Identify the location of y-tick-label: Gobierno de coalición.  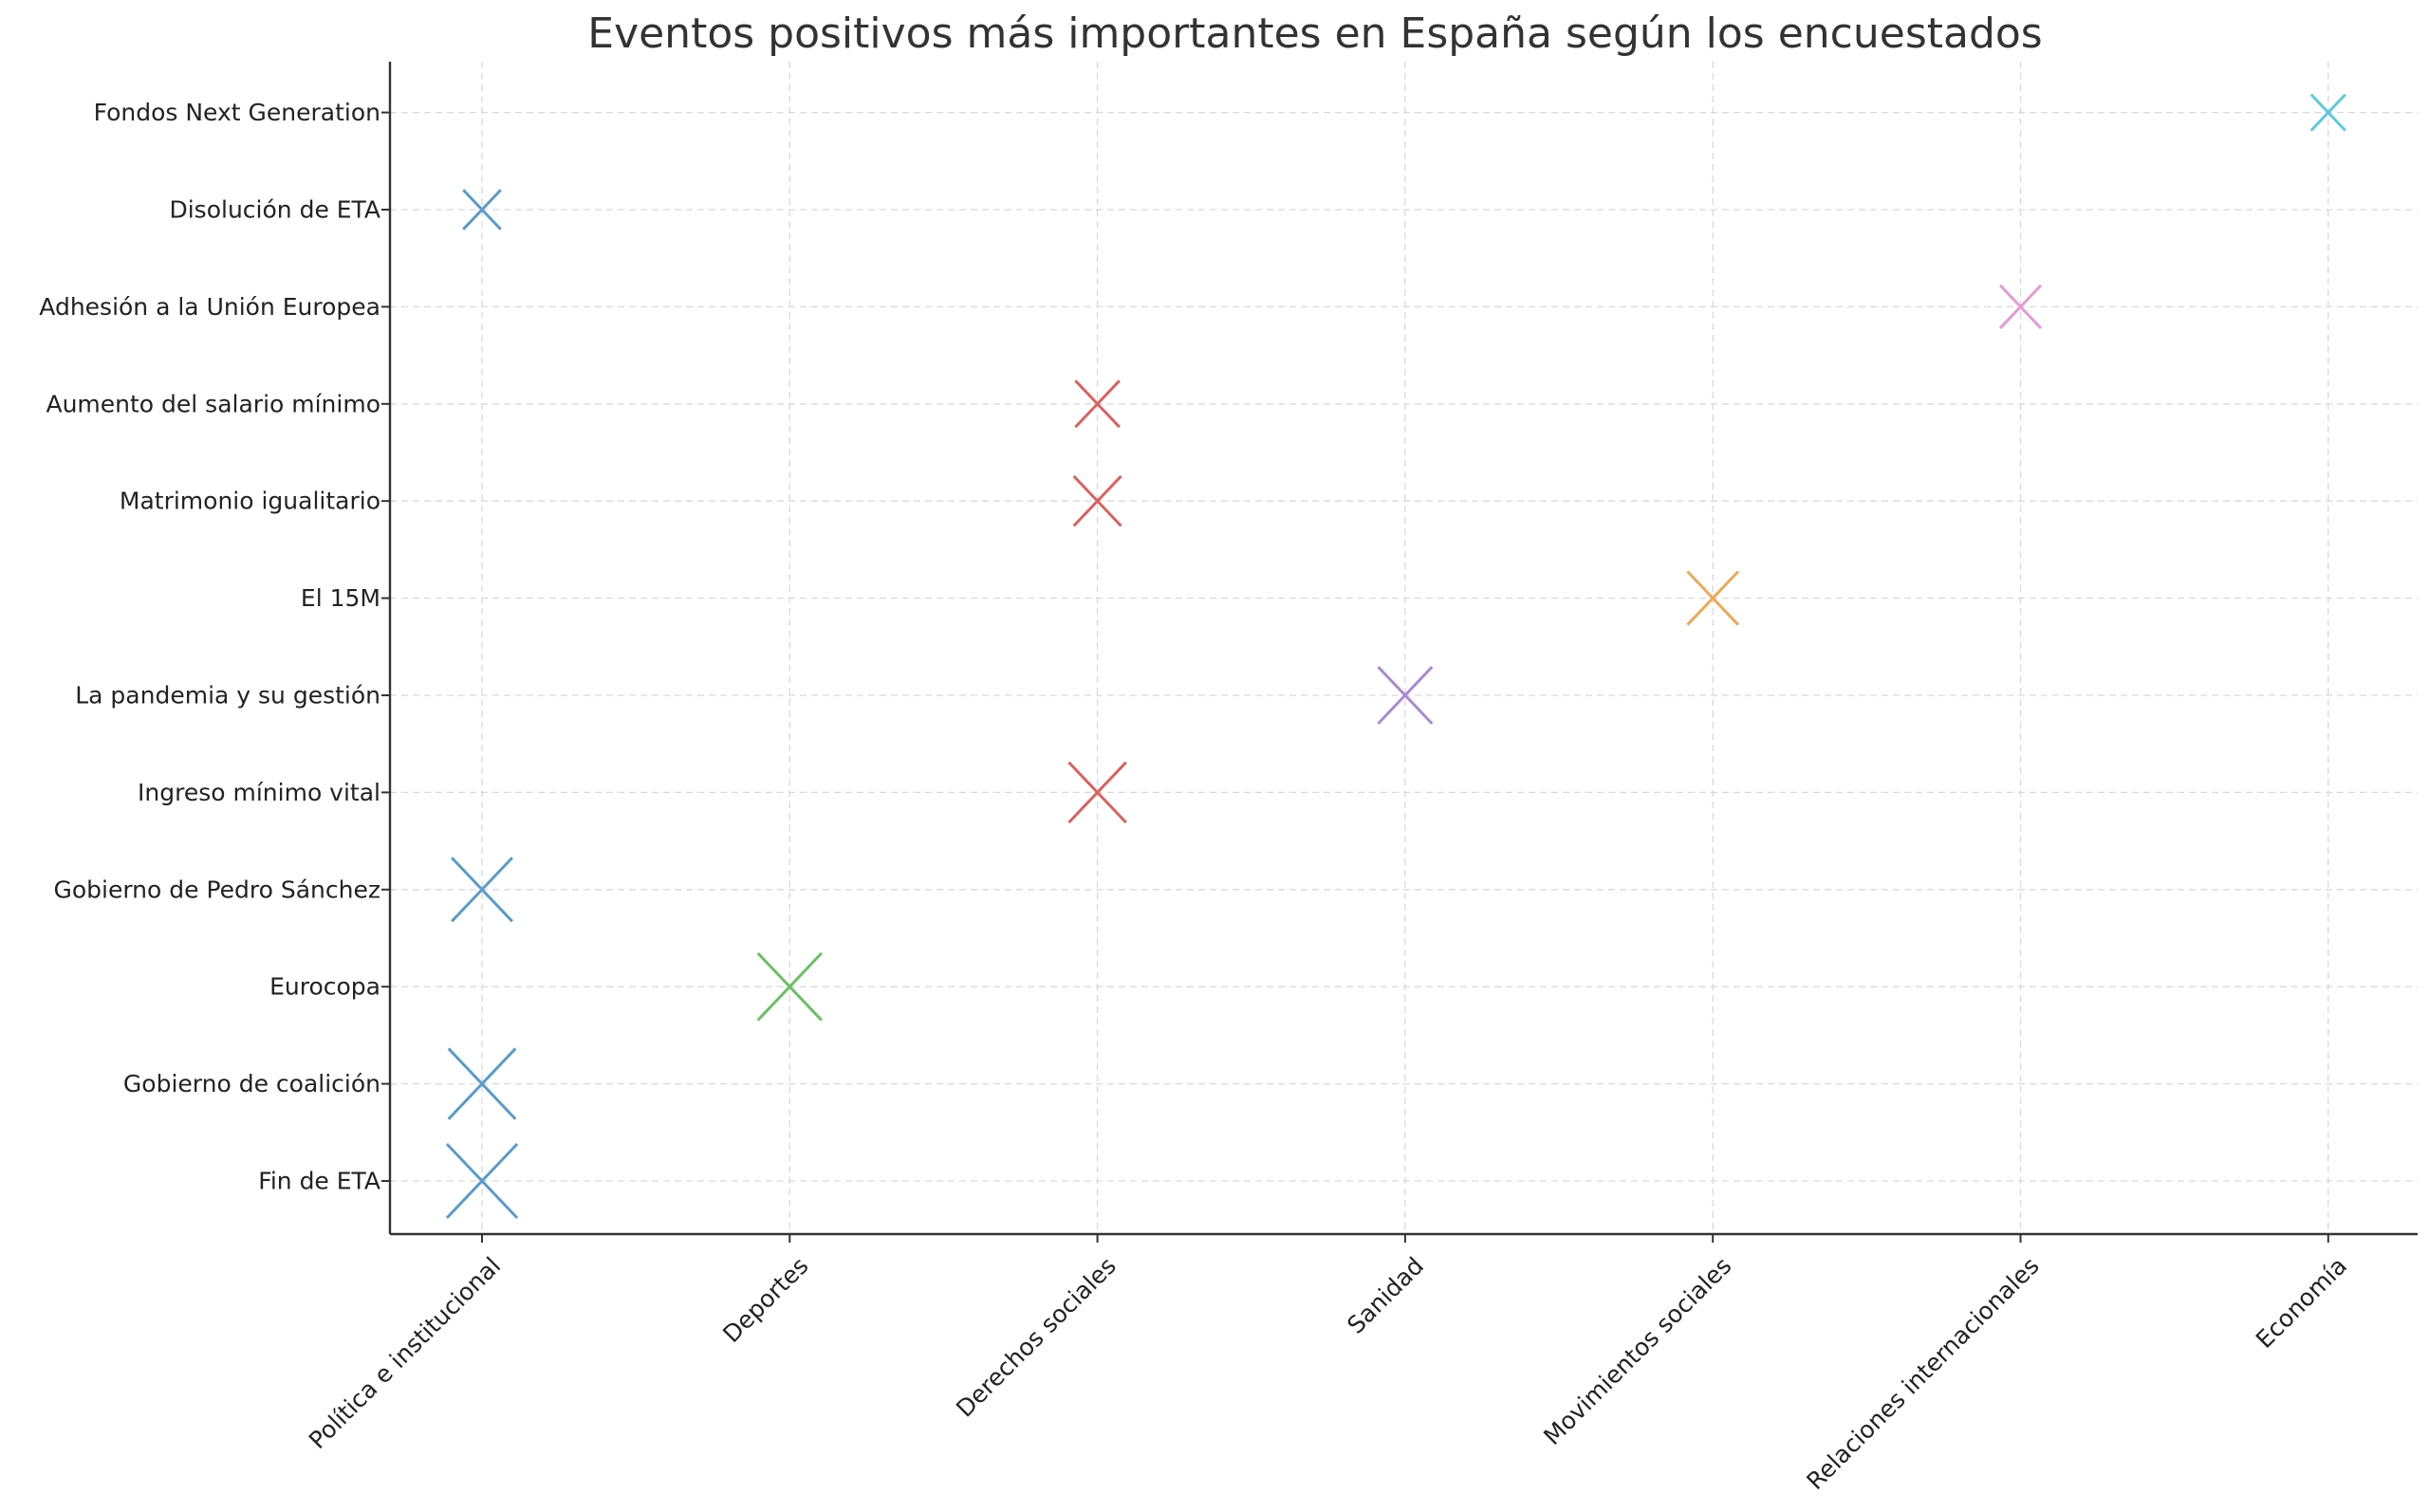
(251, 1083).